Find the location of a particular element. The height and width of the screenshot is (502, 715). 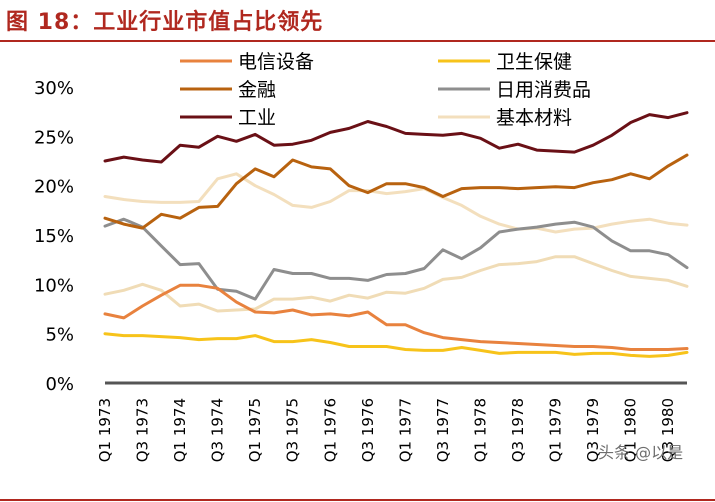

x-tick-label: Q3 1976 is located at coordinates (368, 430).